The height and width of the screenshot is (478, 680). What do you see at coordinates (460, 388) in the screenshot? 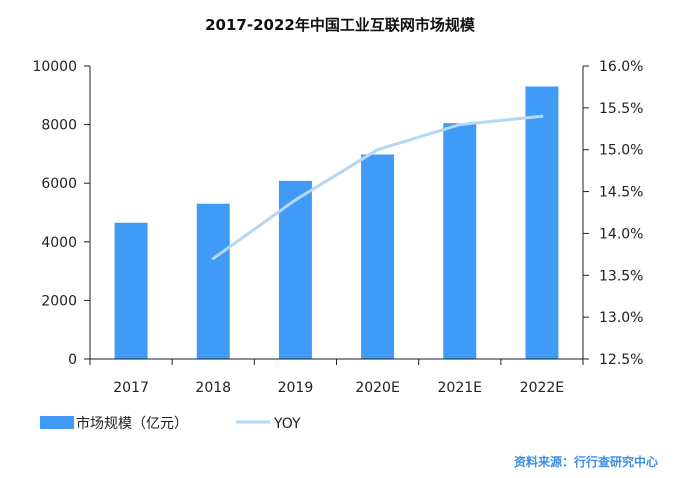
I see `x-tick-label-2021E: 2021E` at bounding box center [460, 388].